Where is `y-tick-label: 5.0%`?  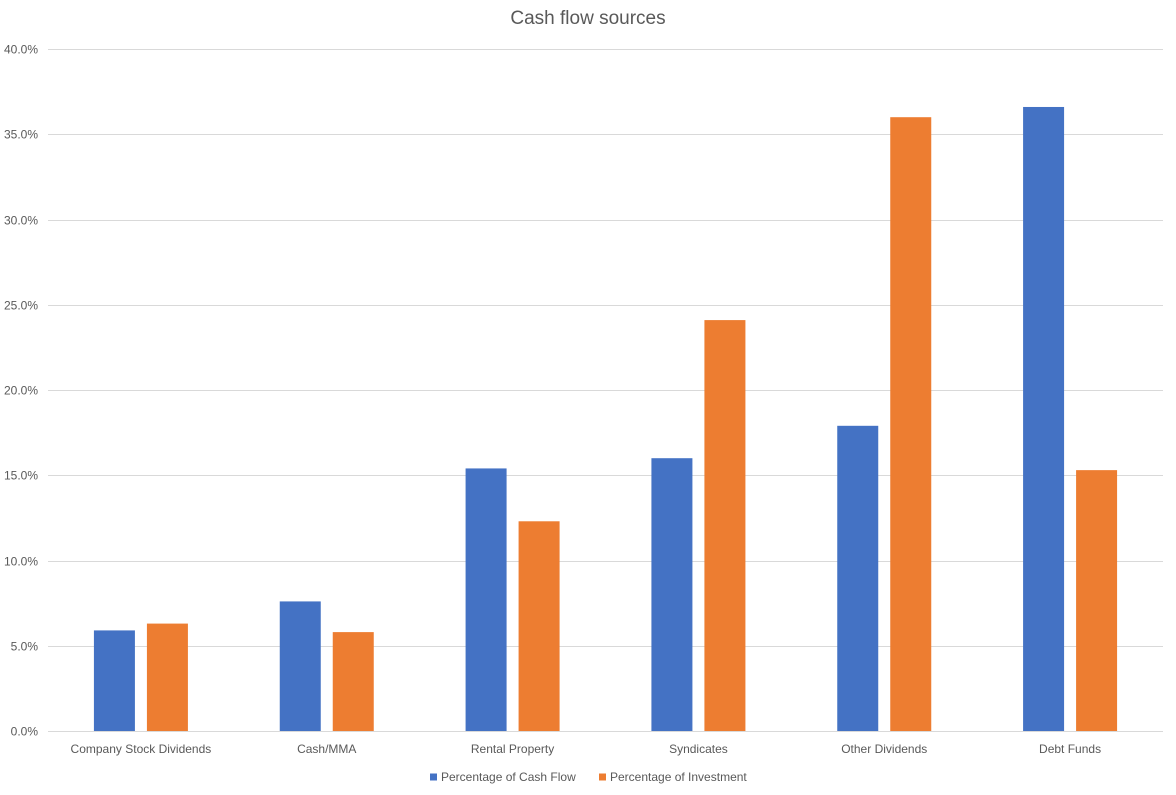 y-tick-label: 5.0% is located at coordinates (25, 647).